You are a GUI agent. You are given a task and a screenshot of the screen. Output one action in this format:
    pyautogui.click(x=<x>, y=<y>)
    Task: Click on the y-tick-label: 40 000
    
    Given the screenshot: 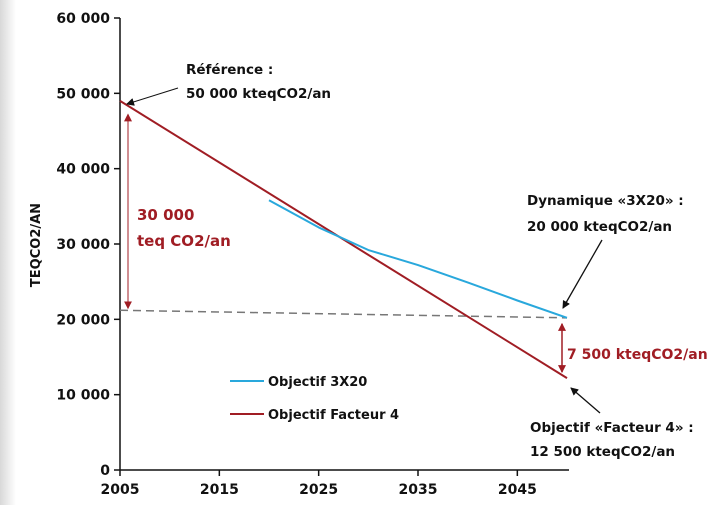 What is the action you would take?
    pyautogui.click(x=83, y=170)
    